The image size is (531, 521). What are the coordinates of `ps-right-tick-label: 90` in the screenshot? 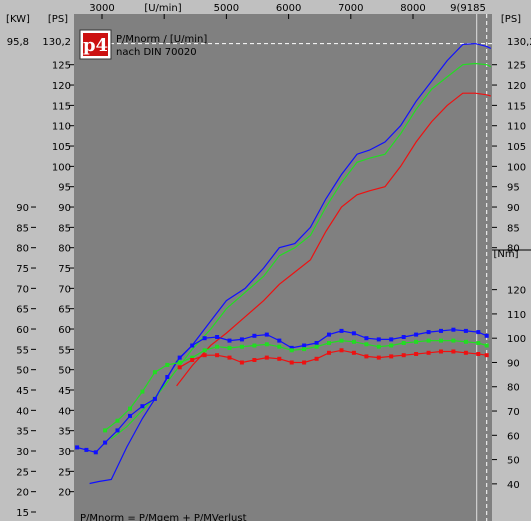 It's located at (513, 208).